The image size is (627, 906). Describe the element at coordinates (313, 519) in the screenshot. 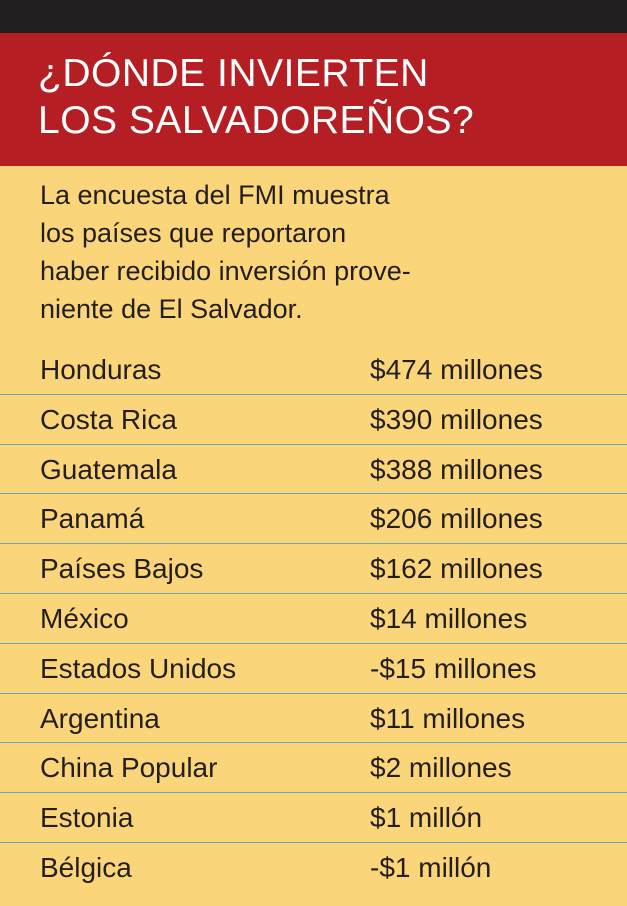

I see `table-row: Panamá $206 millones` at that location.